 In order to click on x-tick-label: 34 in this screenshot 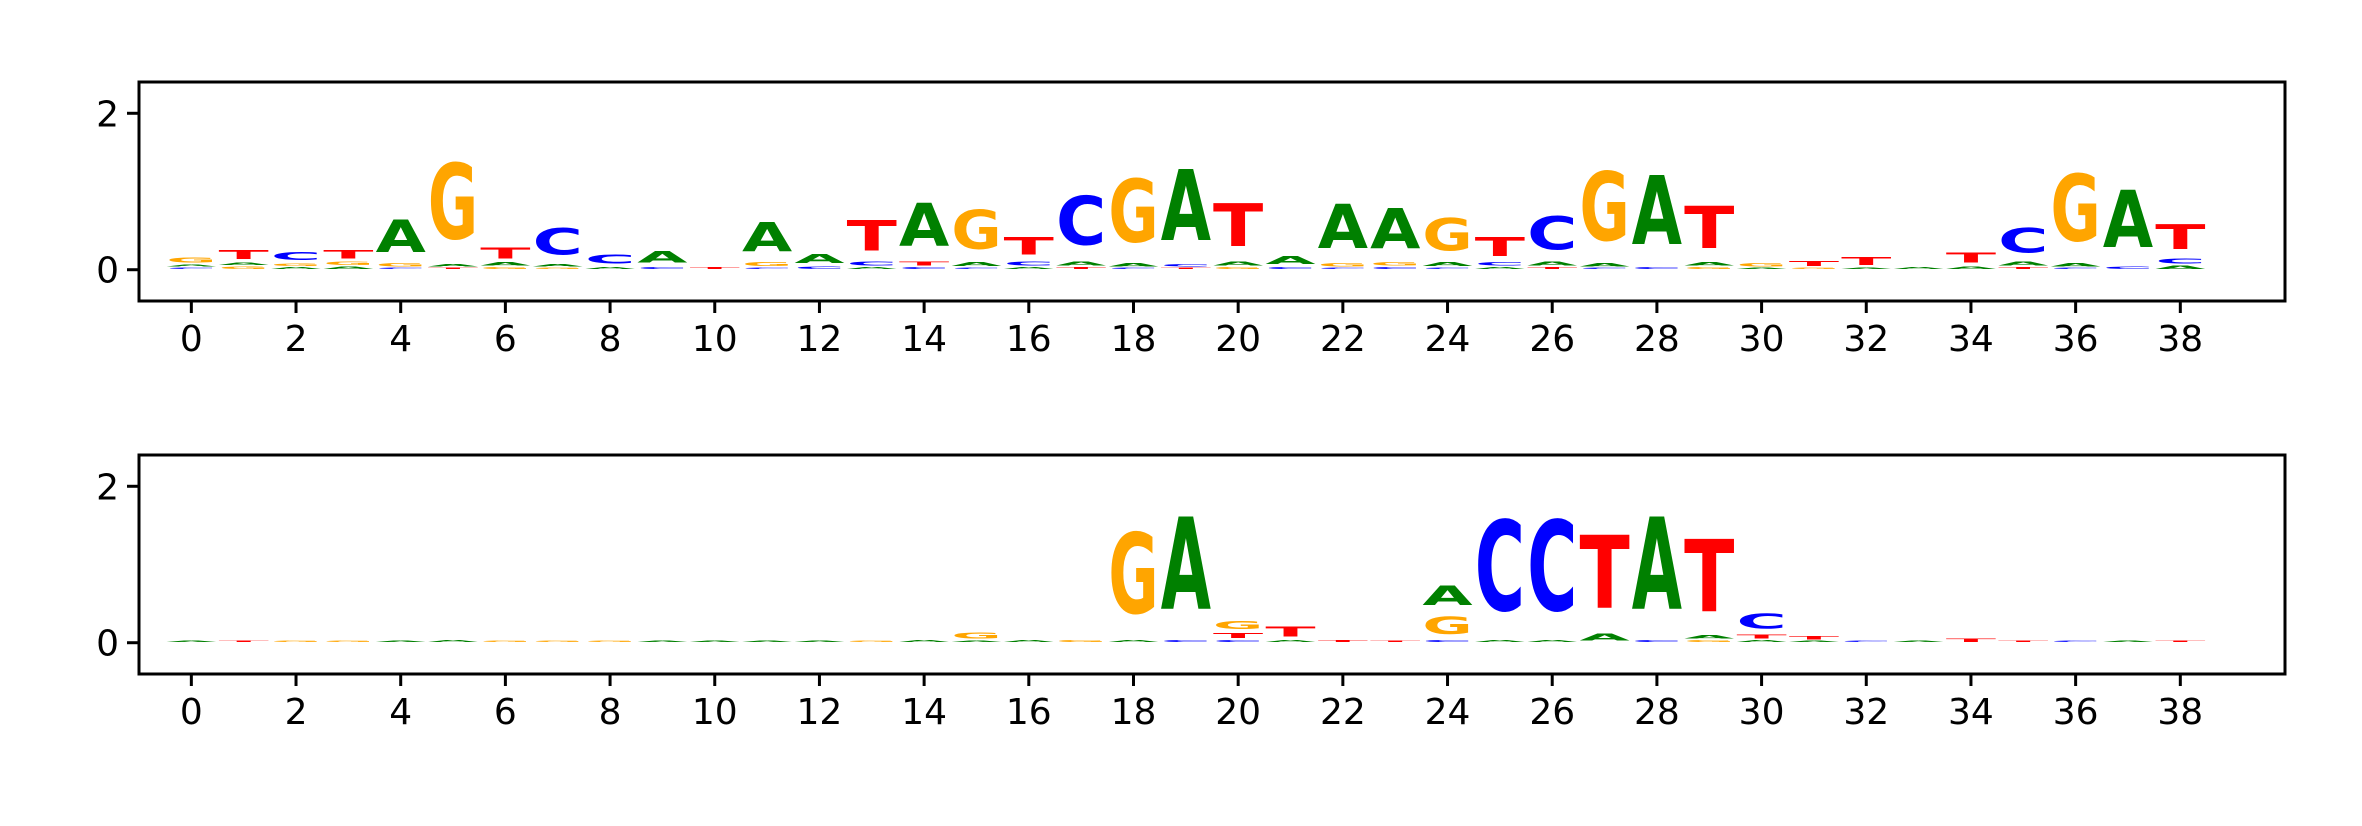, I will do `click(1971, 712)`.